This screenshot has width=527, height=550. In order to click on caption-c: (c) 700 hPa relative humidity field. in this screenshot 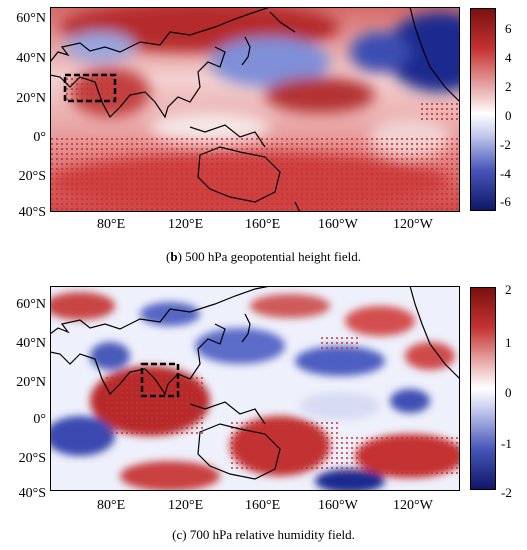, I will do `click(263, 534)`.